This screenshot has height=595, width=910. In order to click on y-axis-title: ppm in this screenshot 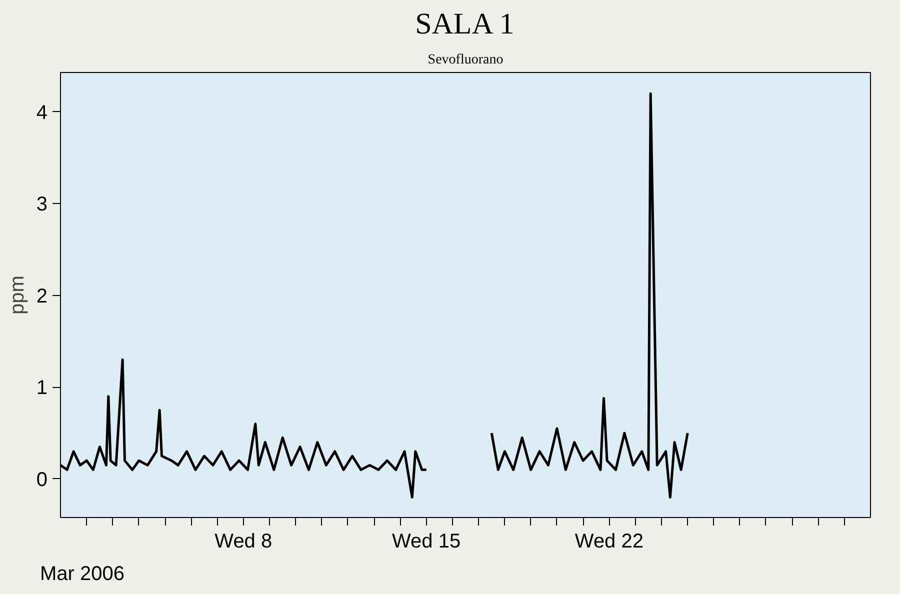, I will do `click(17, 295)`.